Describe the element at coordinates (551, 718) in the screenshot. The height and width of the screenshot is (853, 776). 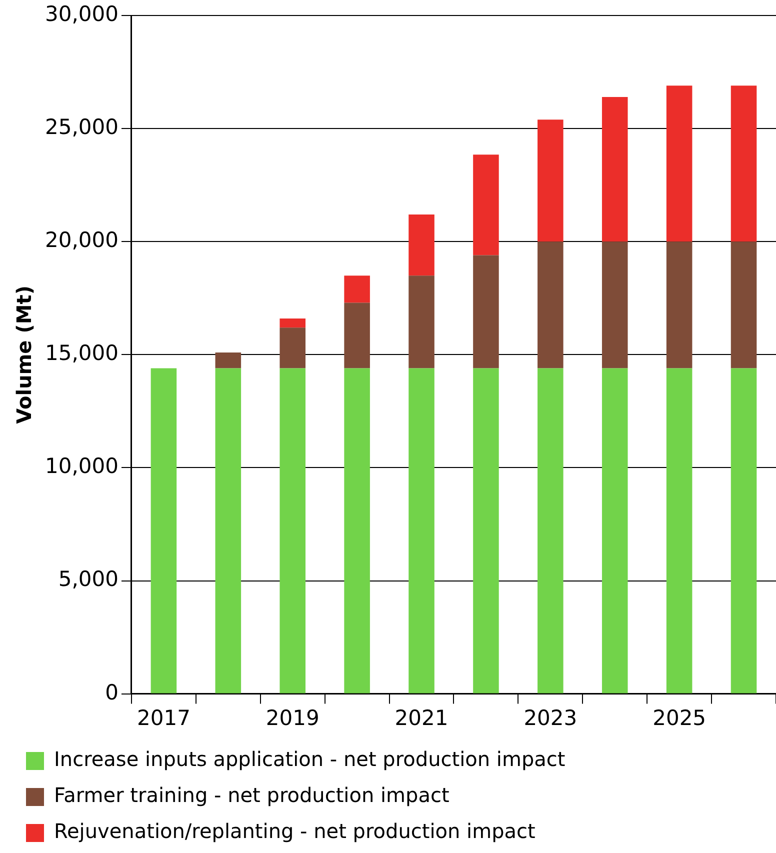
I see `x-tick-label: 2023` at that location.